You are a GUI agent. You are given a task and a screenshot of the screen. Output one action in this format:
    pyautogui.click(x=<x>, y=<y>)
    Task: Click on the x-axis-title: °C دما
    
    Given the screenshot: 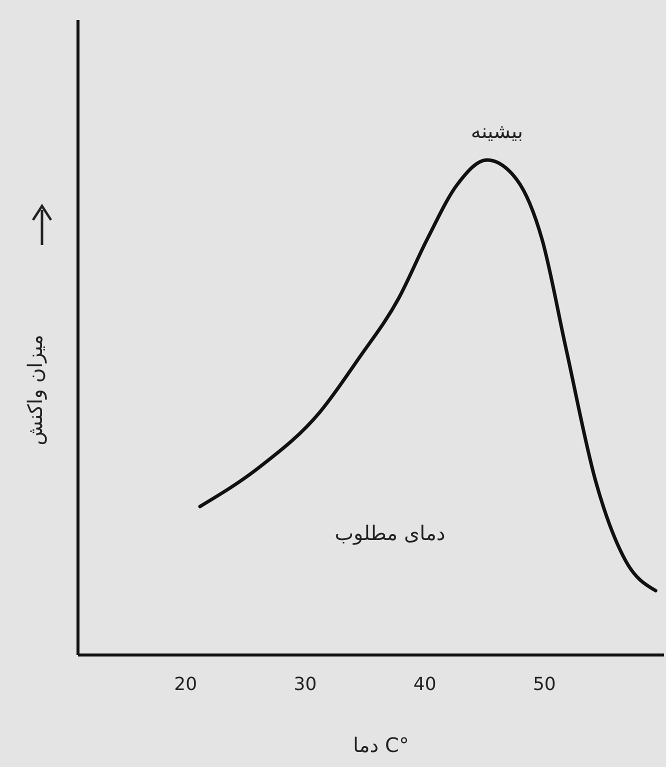 What is the action you would take?
    pyautogui.click(x=381, y=745)
    